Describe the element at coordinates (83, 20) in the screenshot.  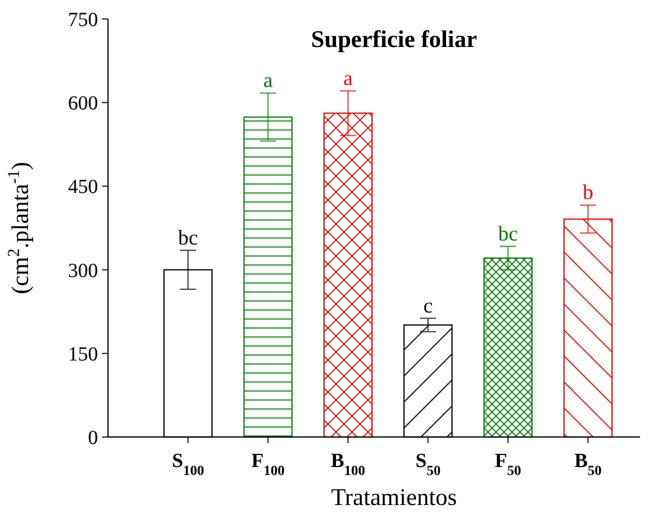
I see `y-tick-label: 750` at that location.